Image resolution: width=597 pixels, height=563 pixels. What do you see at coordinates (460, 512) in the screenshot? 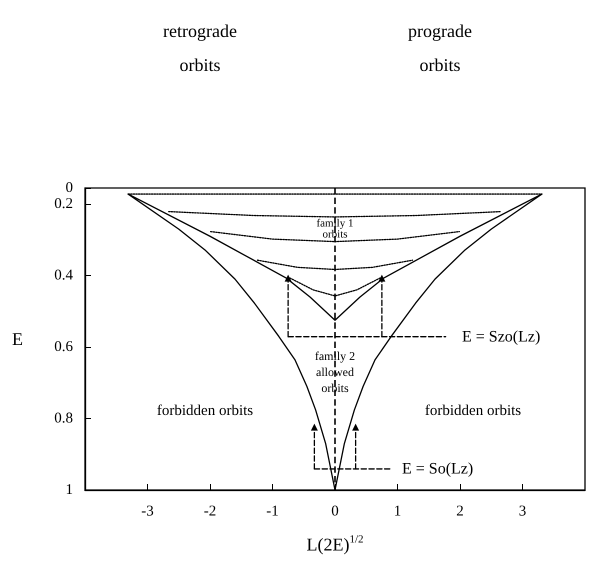
I see `x-tick-label: 2` at bounding box center [460, 512].